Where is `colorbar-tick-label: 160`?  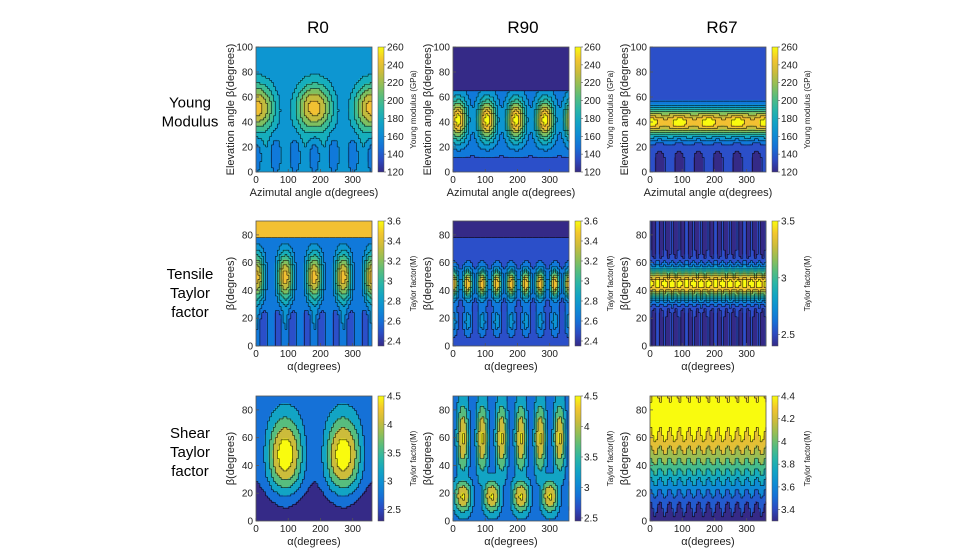 colorbar-tick-label: 160 is located at coordinates (592, 137).